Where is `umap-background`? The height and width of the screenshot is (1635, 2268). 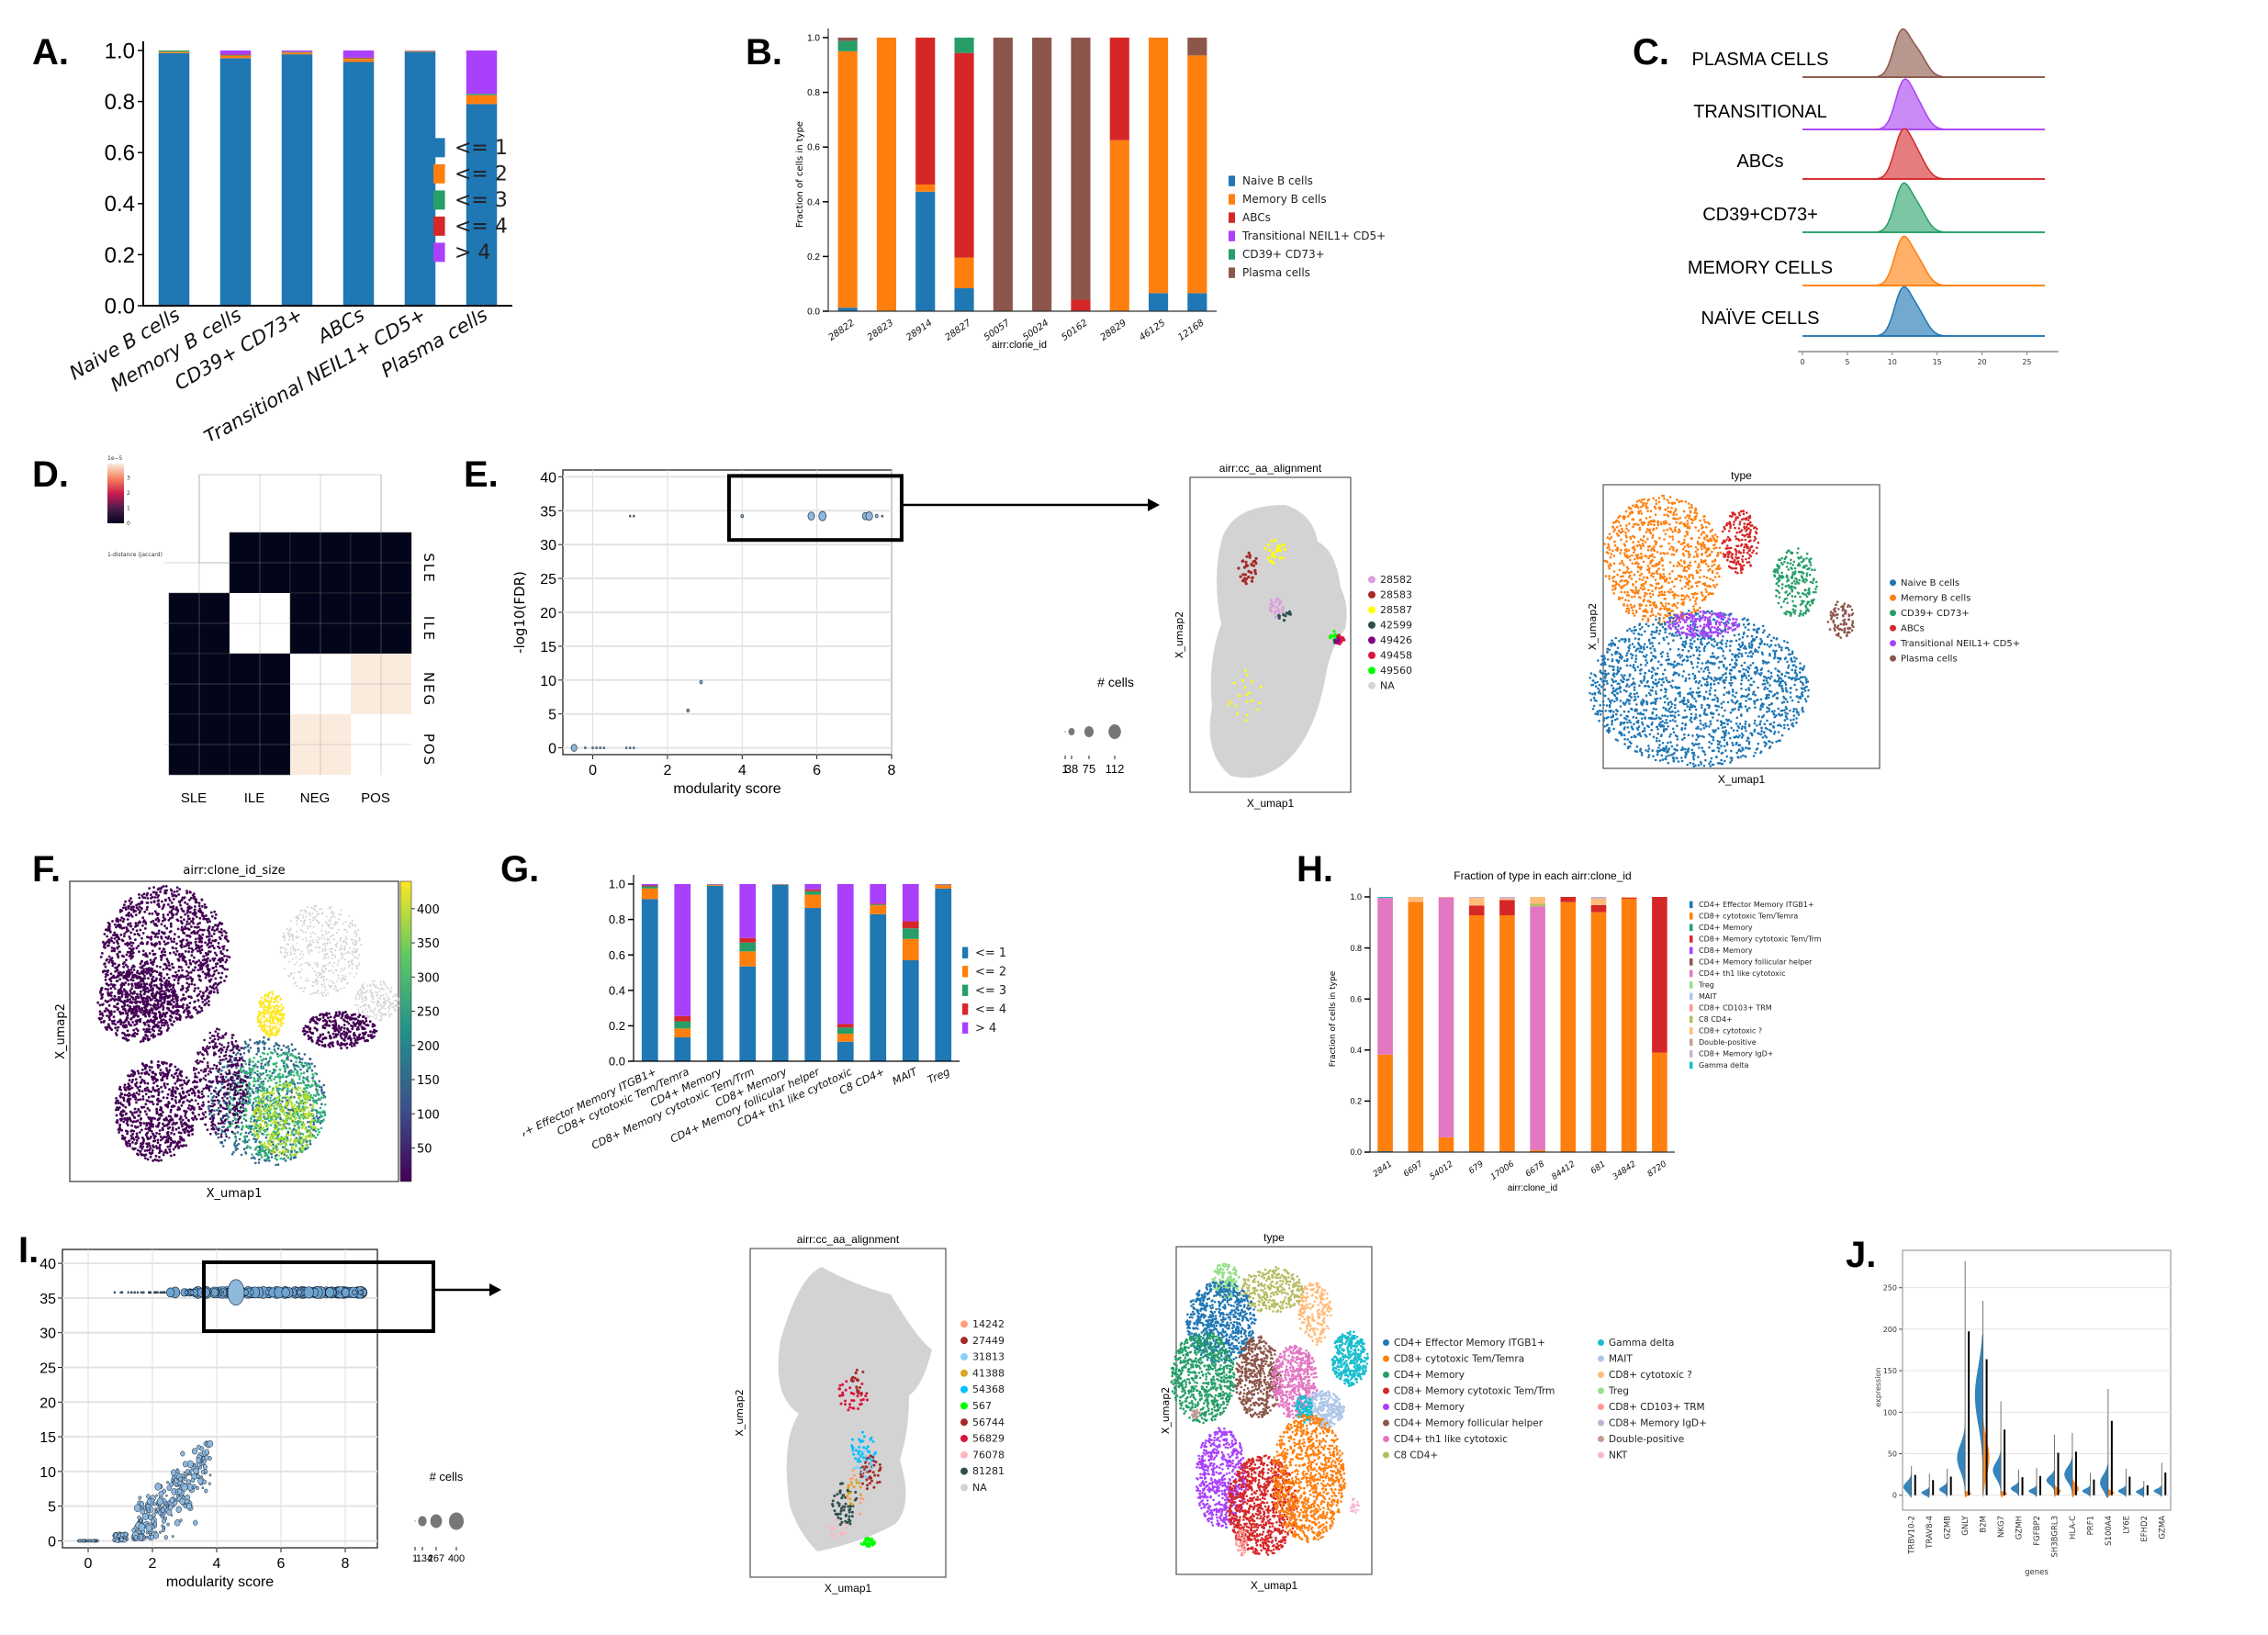 umap-background is located at coordinates (1278, 641).